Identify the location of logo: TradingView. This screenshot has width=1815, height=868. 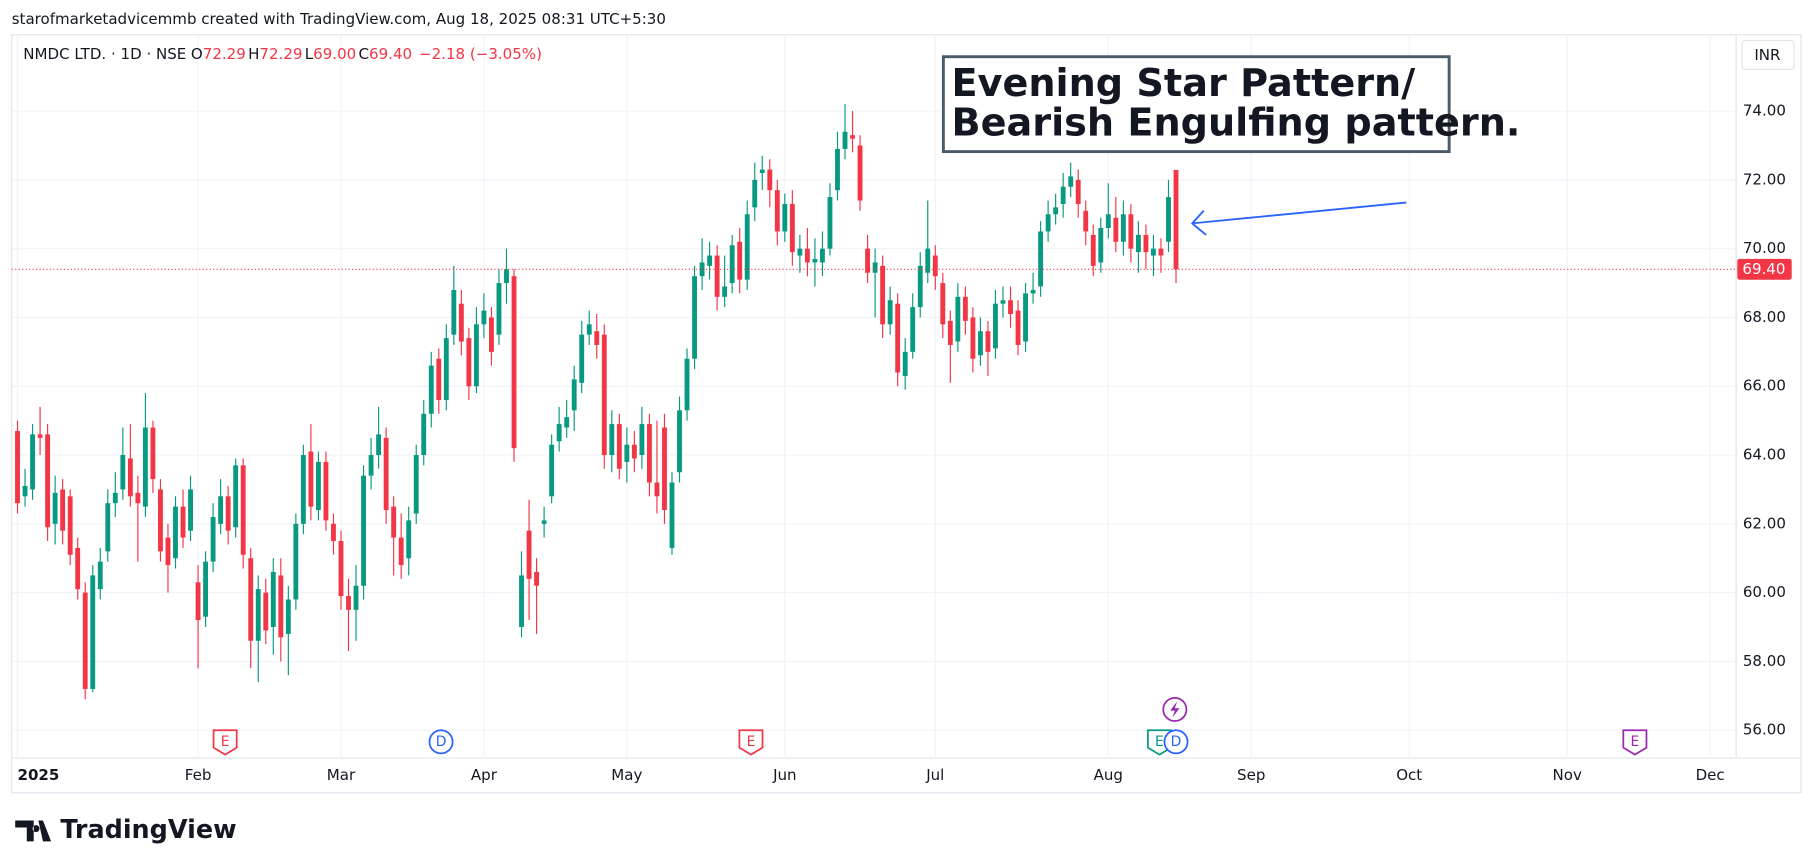
(126, 830).